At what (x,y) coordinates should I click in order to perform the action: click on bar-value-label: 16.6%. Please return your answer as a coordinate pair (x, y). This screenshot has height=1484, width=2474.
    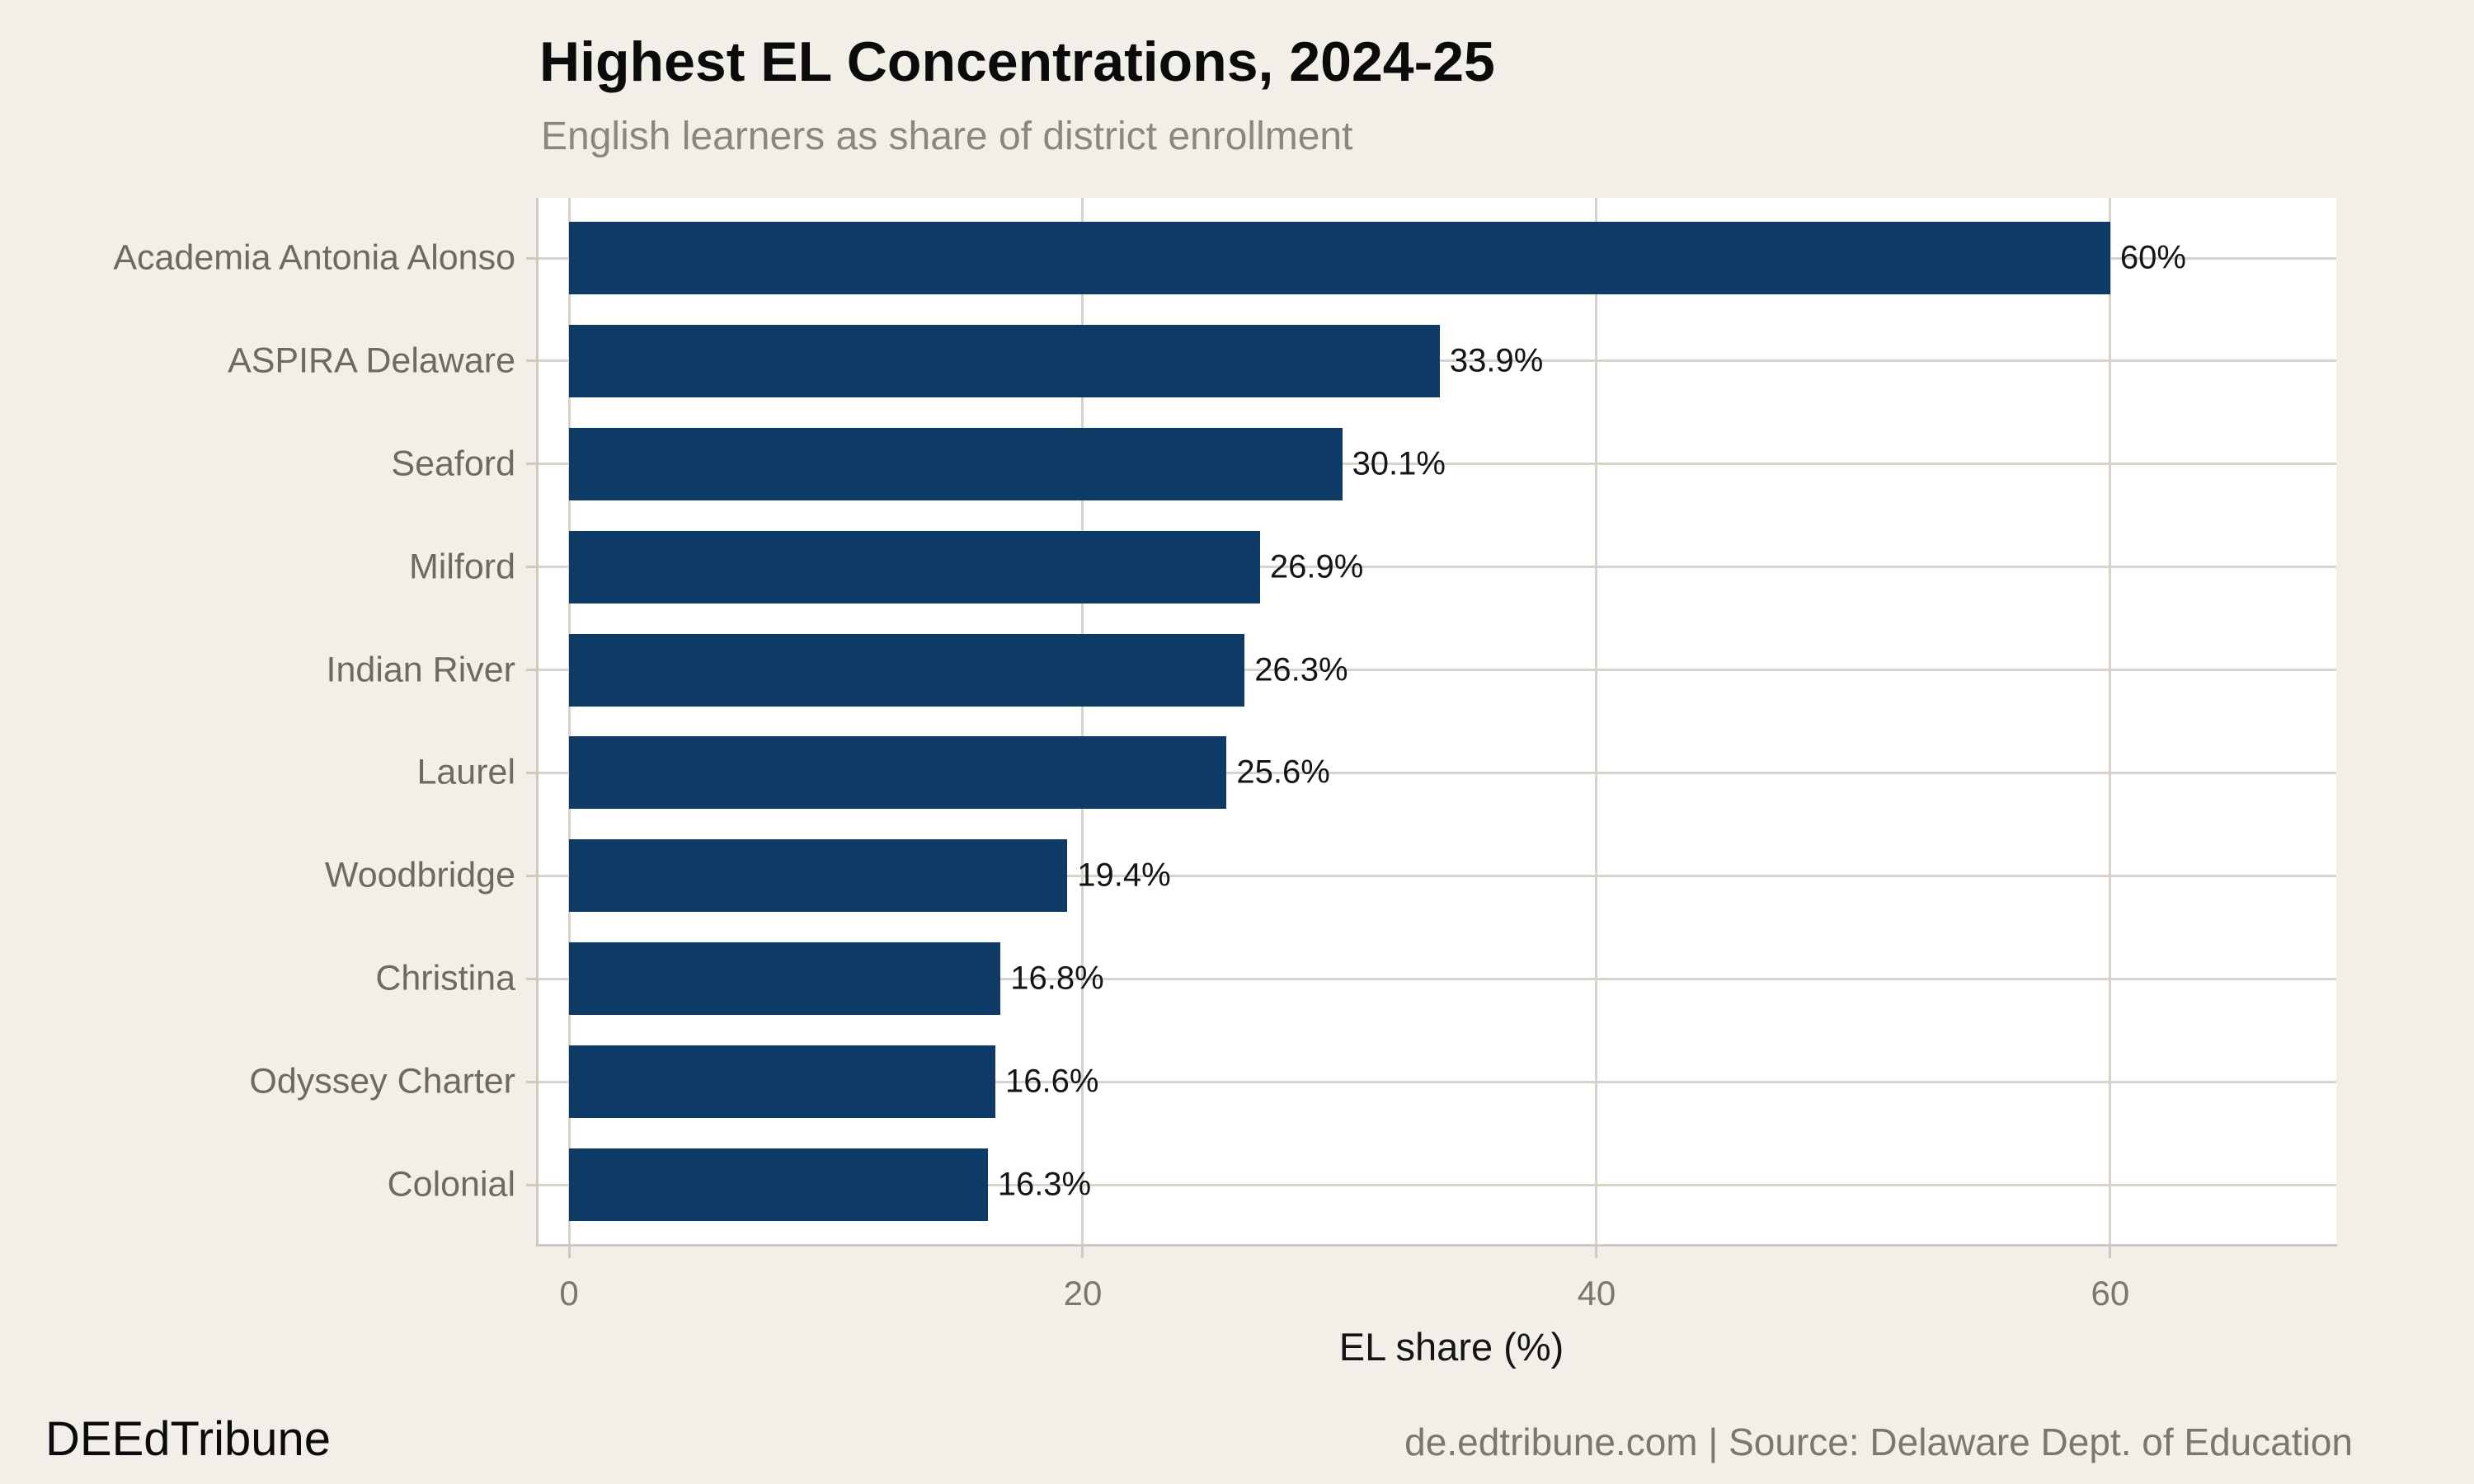
    Looking at the image, I should click on (1052, 1081).